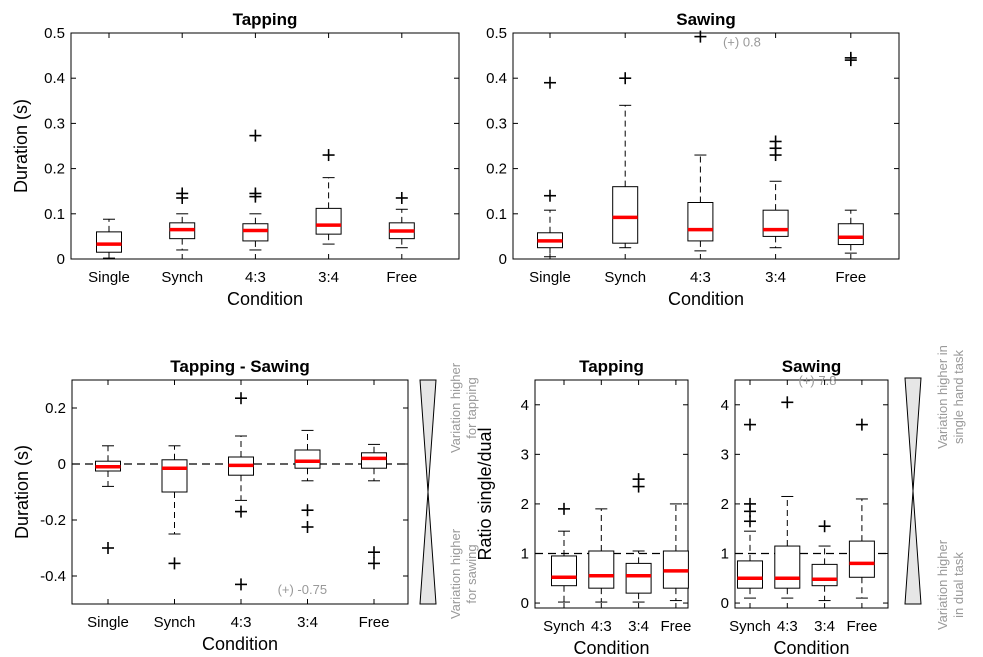  I want to click on y-tick-label: -0.2, so click(53, 520).